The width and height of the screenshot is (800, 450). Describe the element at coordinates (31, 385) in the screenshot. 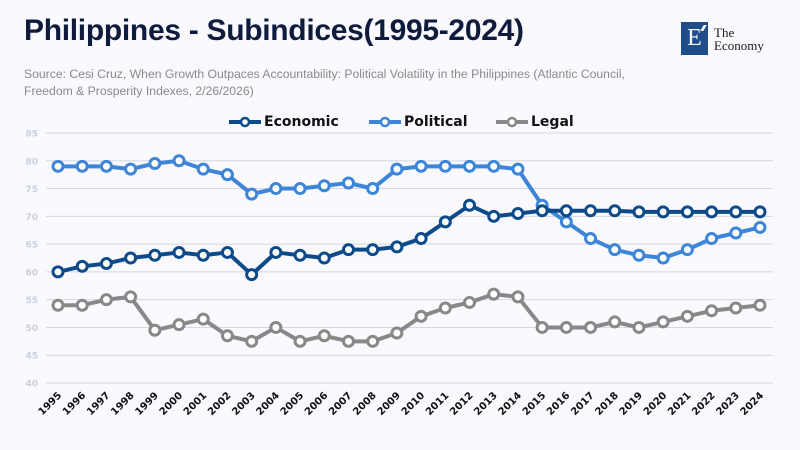

I see `y-tick-label: 40` at that location.